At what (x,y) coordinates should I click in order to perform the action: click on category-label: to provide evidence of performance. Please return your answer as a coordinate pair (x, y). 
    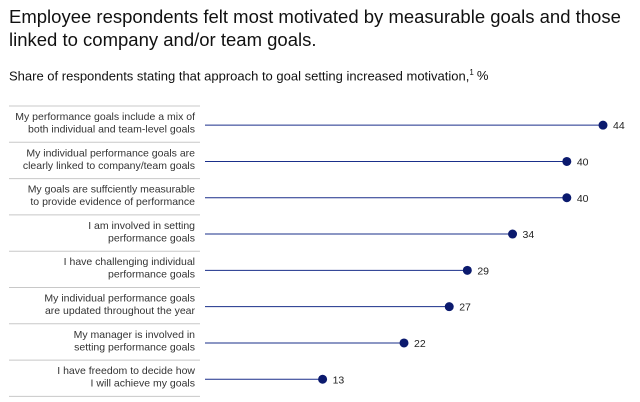
    Looking at the image, I should click on (112, 202).